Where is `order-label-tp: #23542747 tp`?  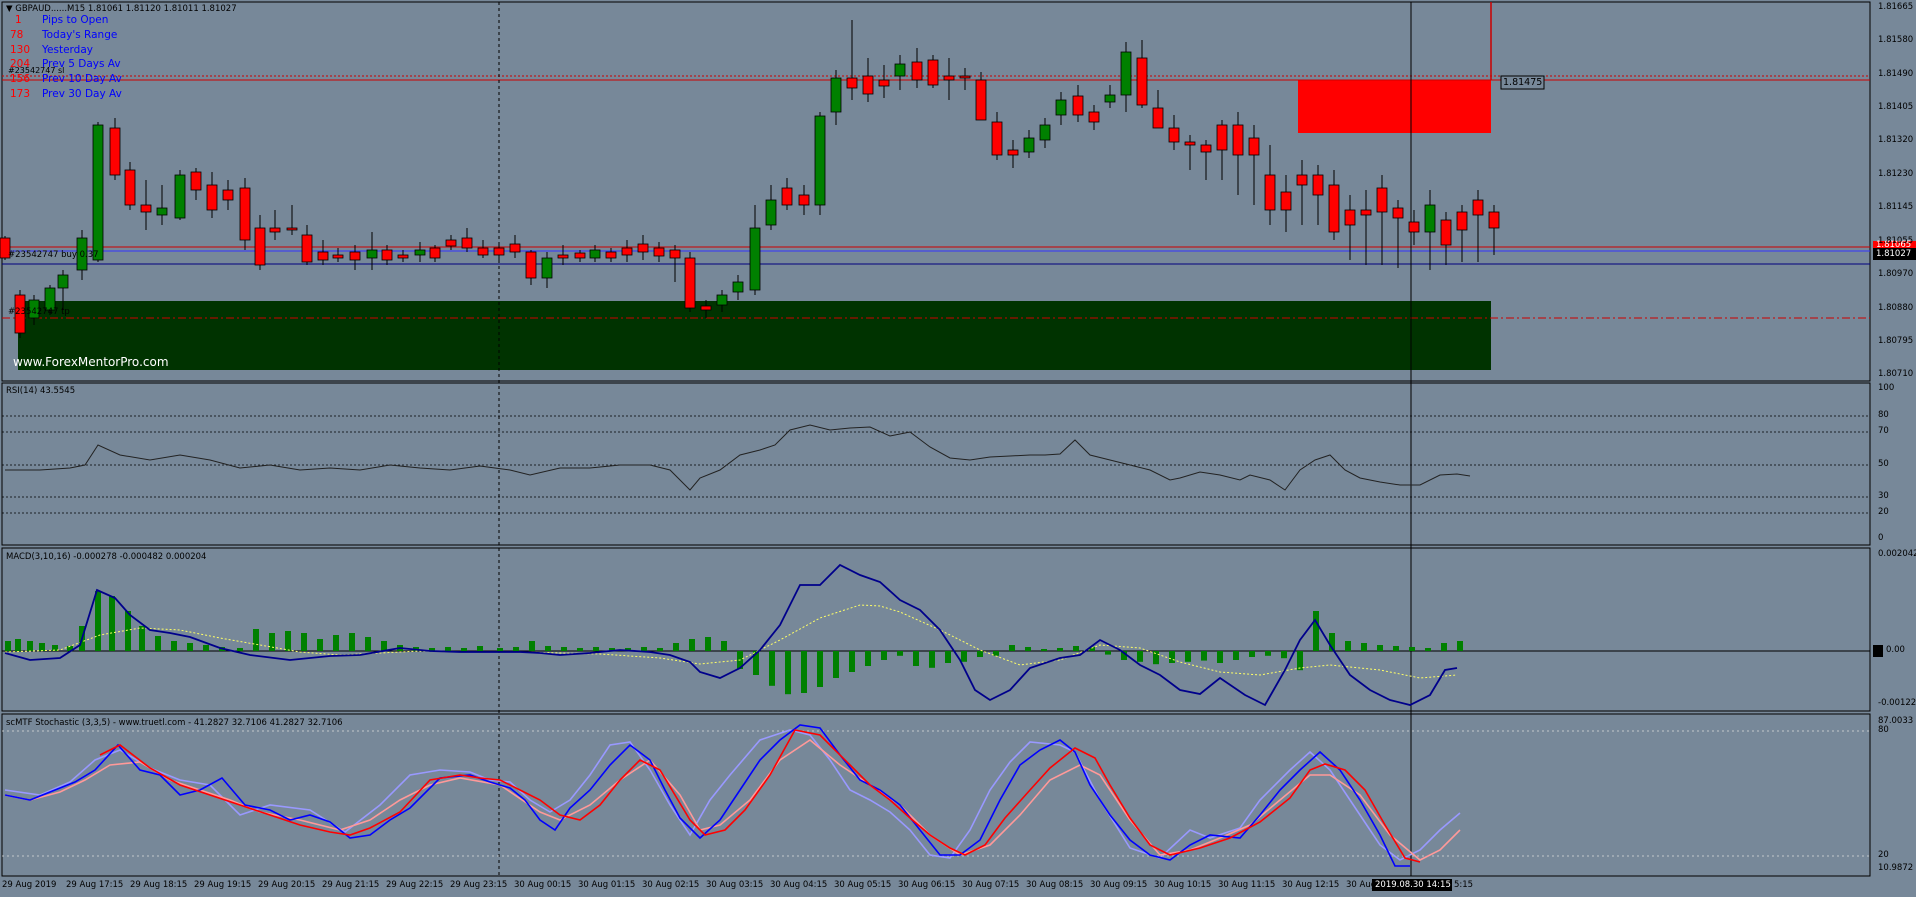
order-label-tp: #23542747 tp is located at coordinates (39, 312).